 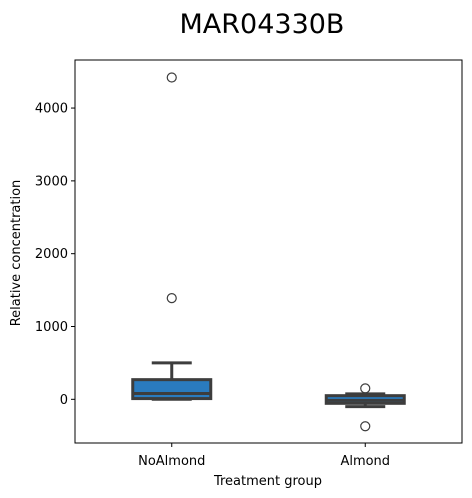 What do you see at coordinates (172, 236) in the screenshot?
I see `box-noalmond` at bounding box center [172, 236].